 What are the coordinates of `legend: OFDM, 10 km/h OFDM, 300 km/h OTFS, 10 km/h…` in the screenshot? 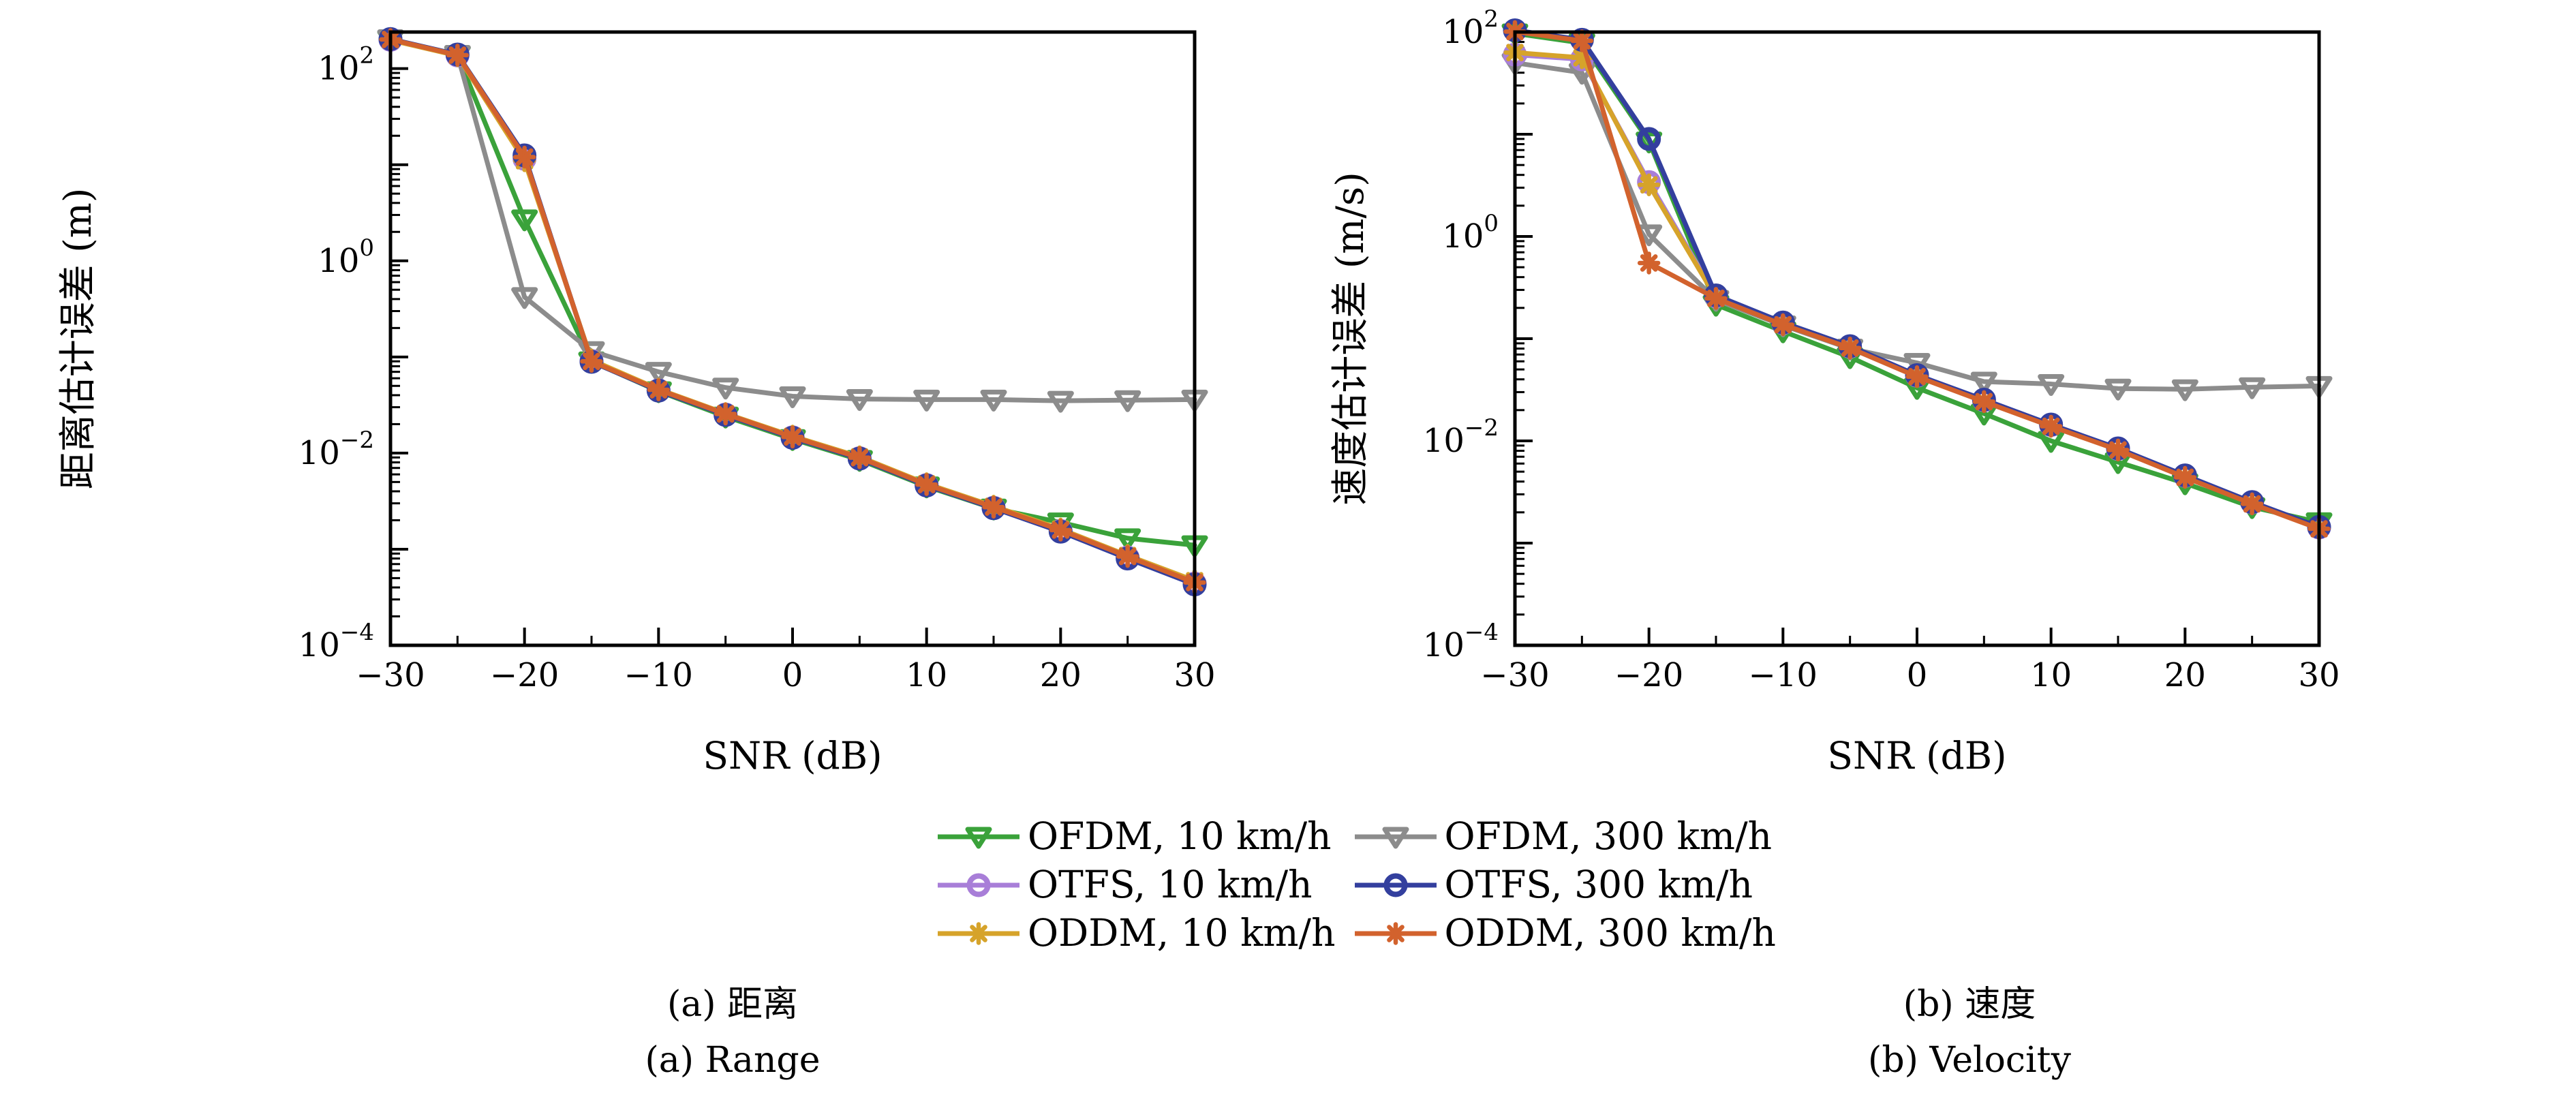 It's located at (1356, 885).